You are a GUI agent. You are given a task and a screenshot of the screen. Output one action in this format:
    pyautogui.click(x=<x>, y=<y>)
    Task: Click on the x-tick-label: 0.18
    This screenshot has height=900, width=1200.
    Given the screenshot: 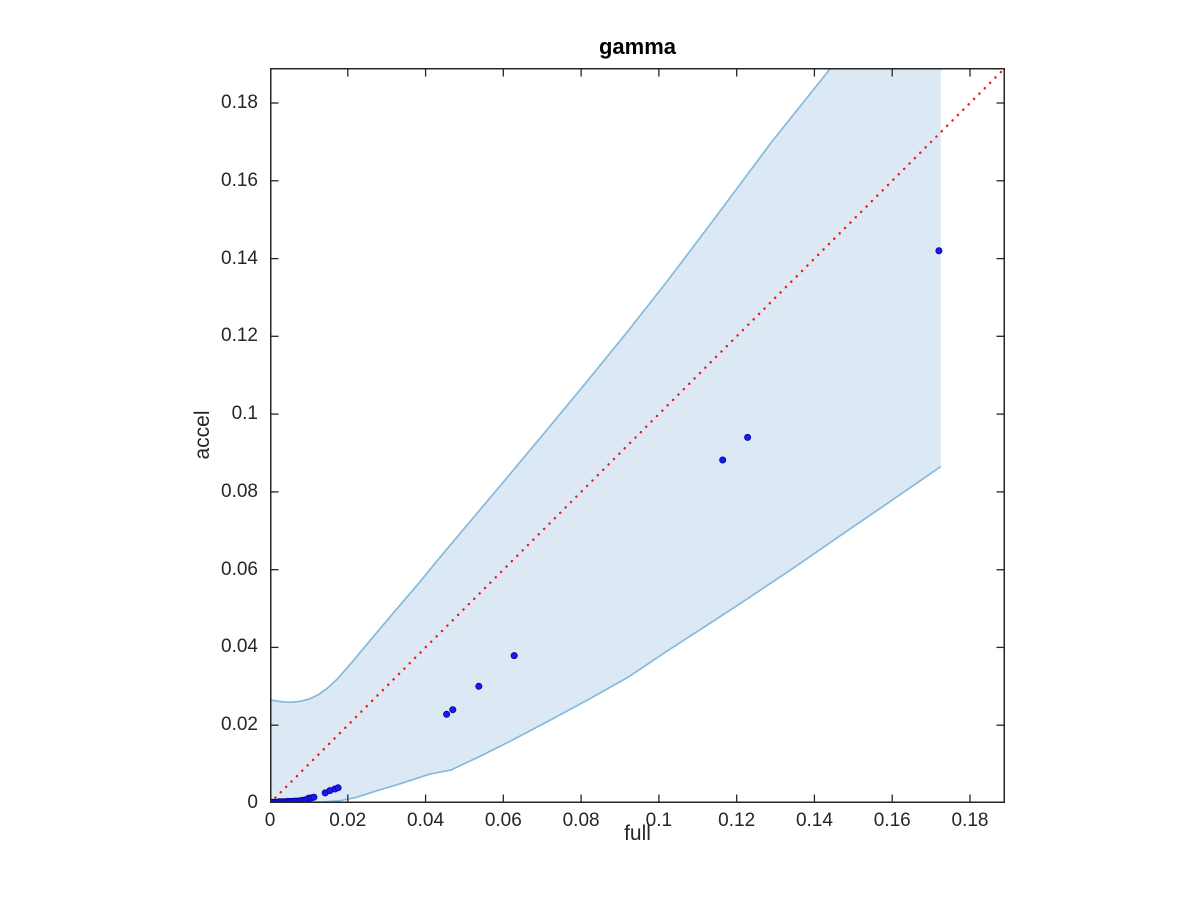 What is the action you would take?
    pyautogui.click(x=970, y=820)
    